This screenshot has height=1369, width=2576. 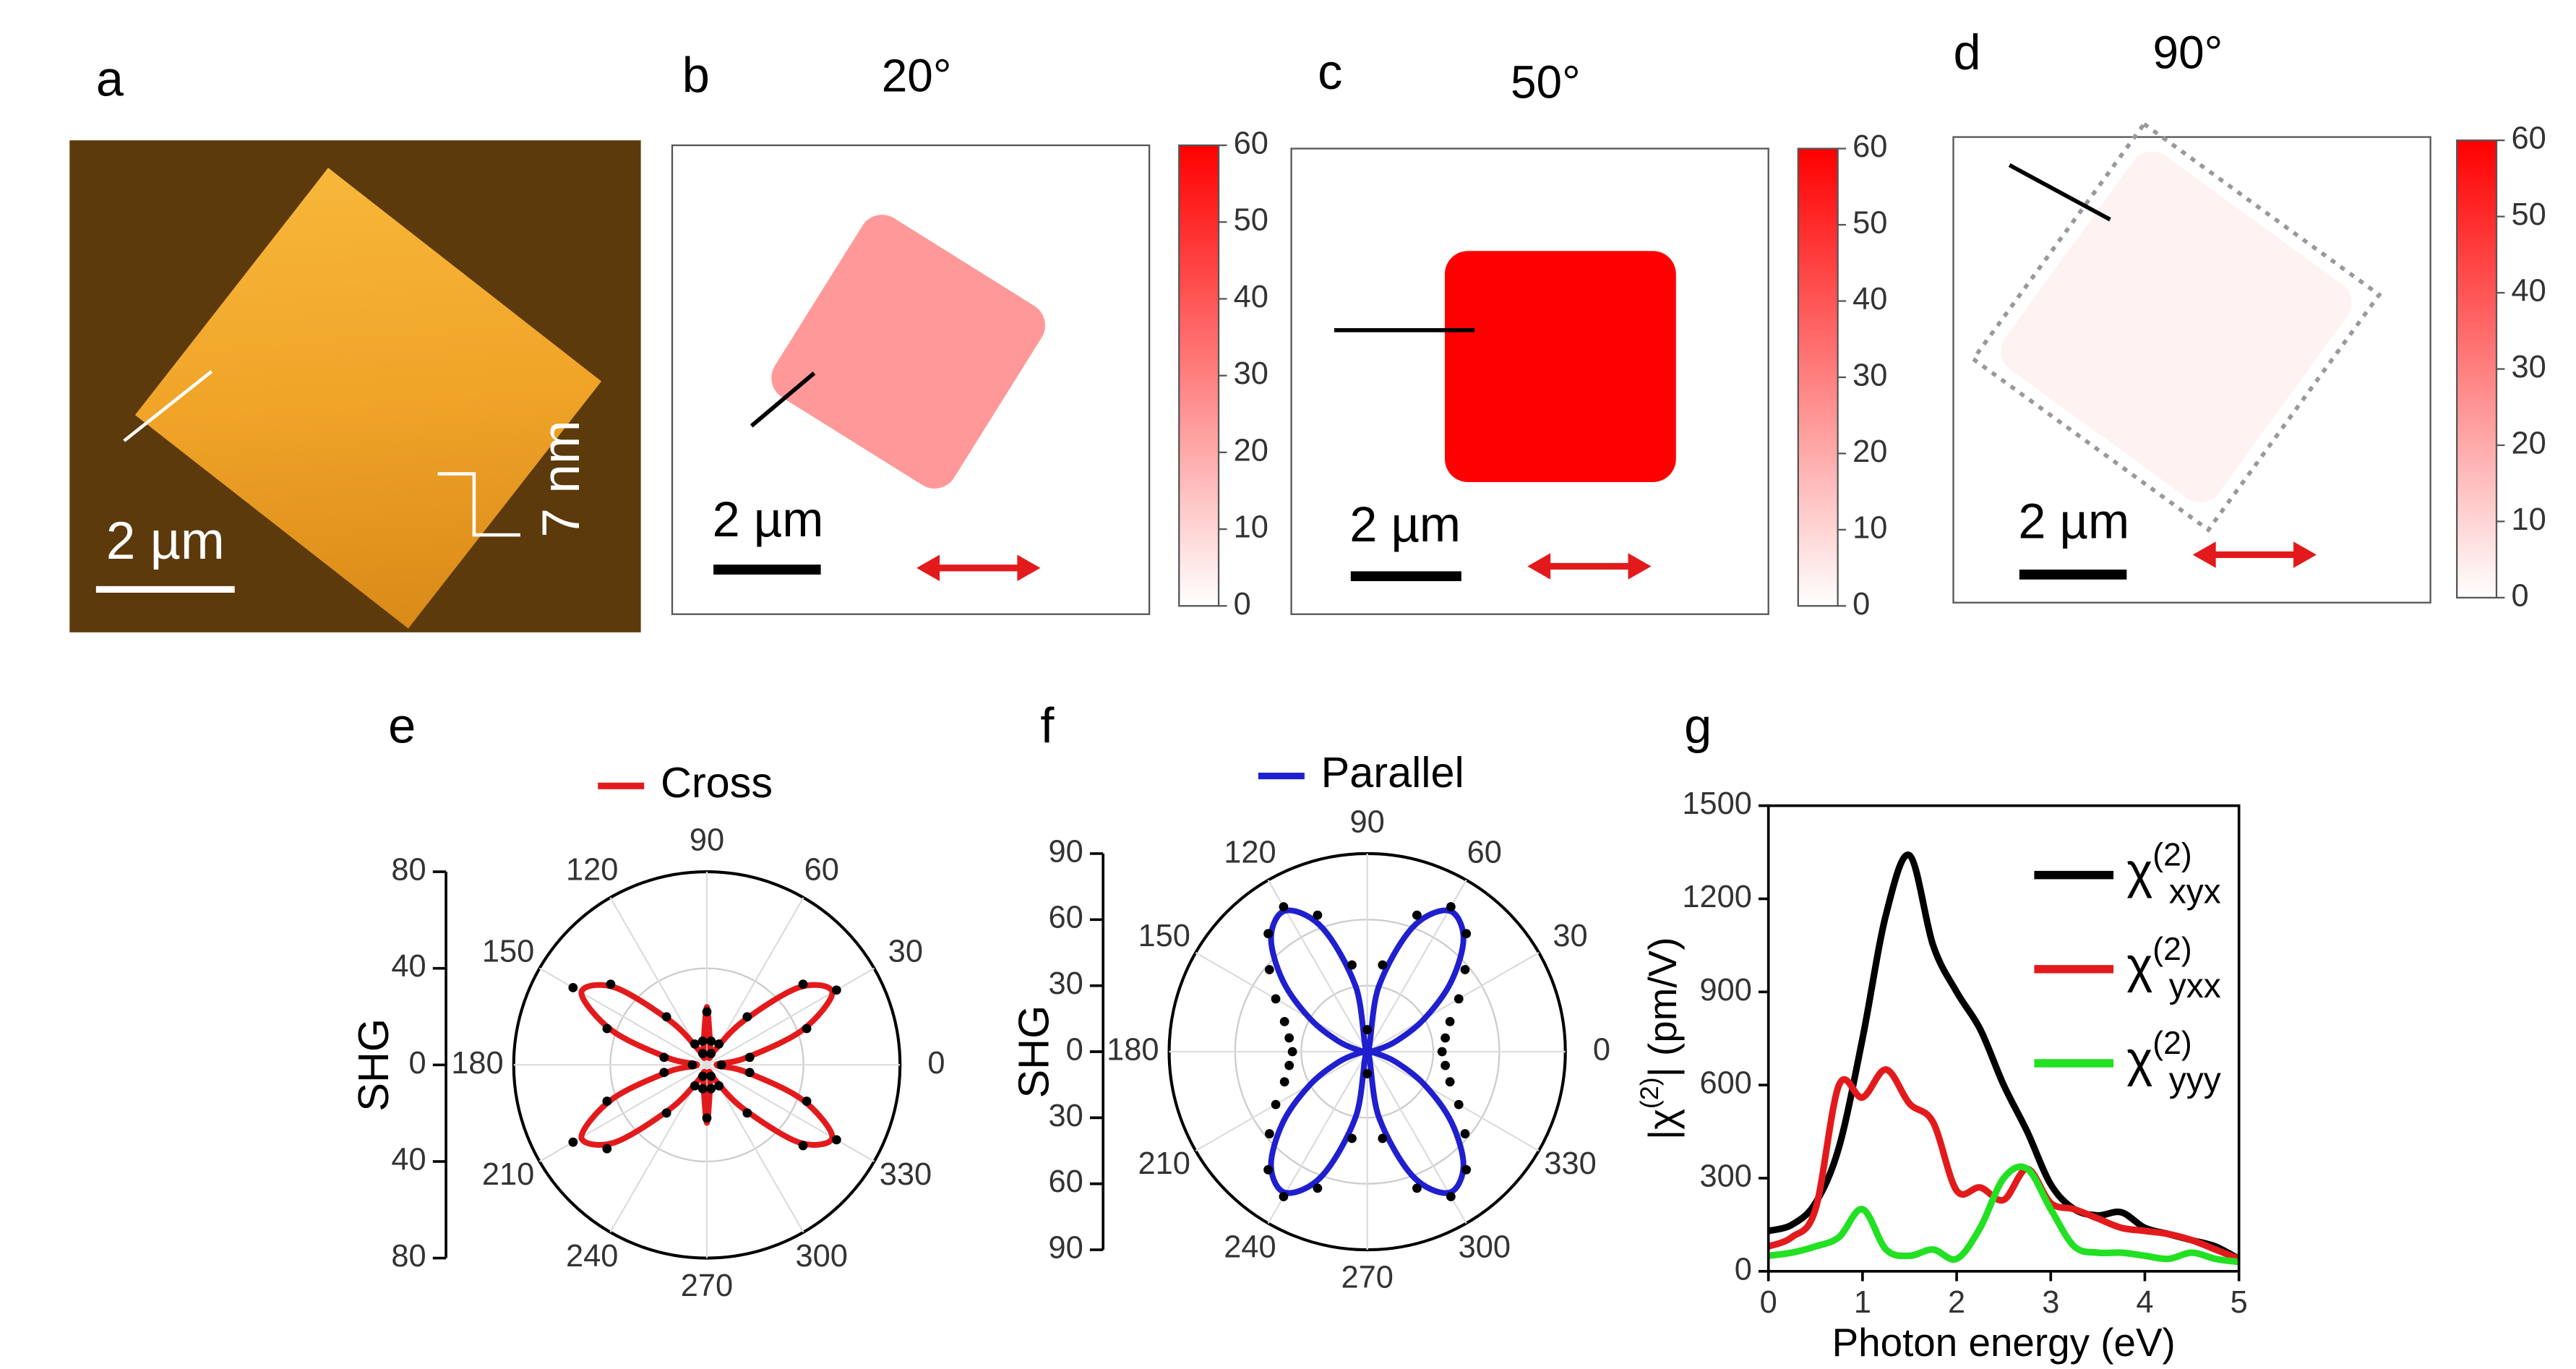 I want to click on panel-label: e, so click(x=402, y=726).